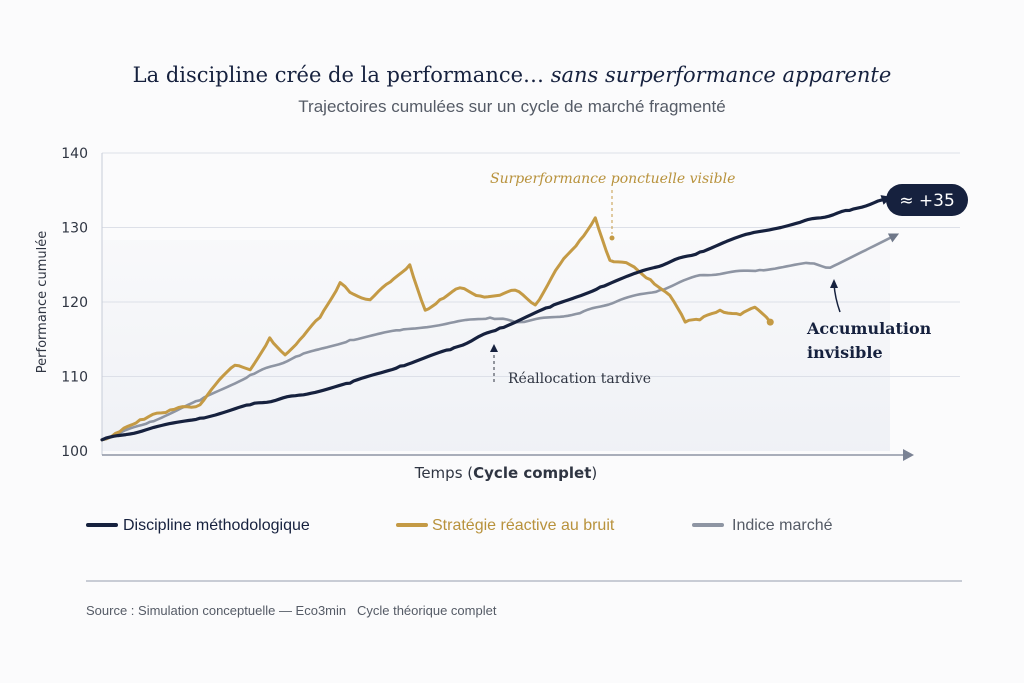  Describe the element at coordinates (612, 179) in the screenshot. I see `annotation-peak: Surperformance ponctuelle visible` at that location.